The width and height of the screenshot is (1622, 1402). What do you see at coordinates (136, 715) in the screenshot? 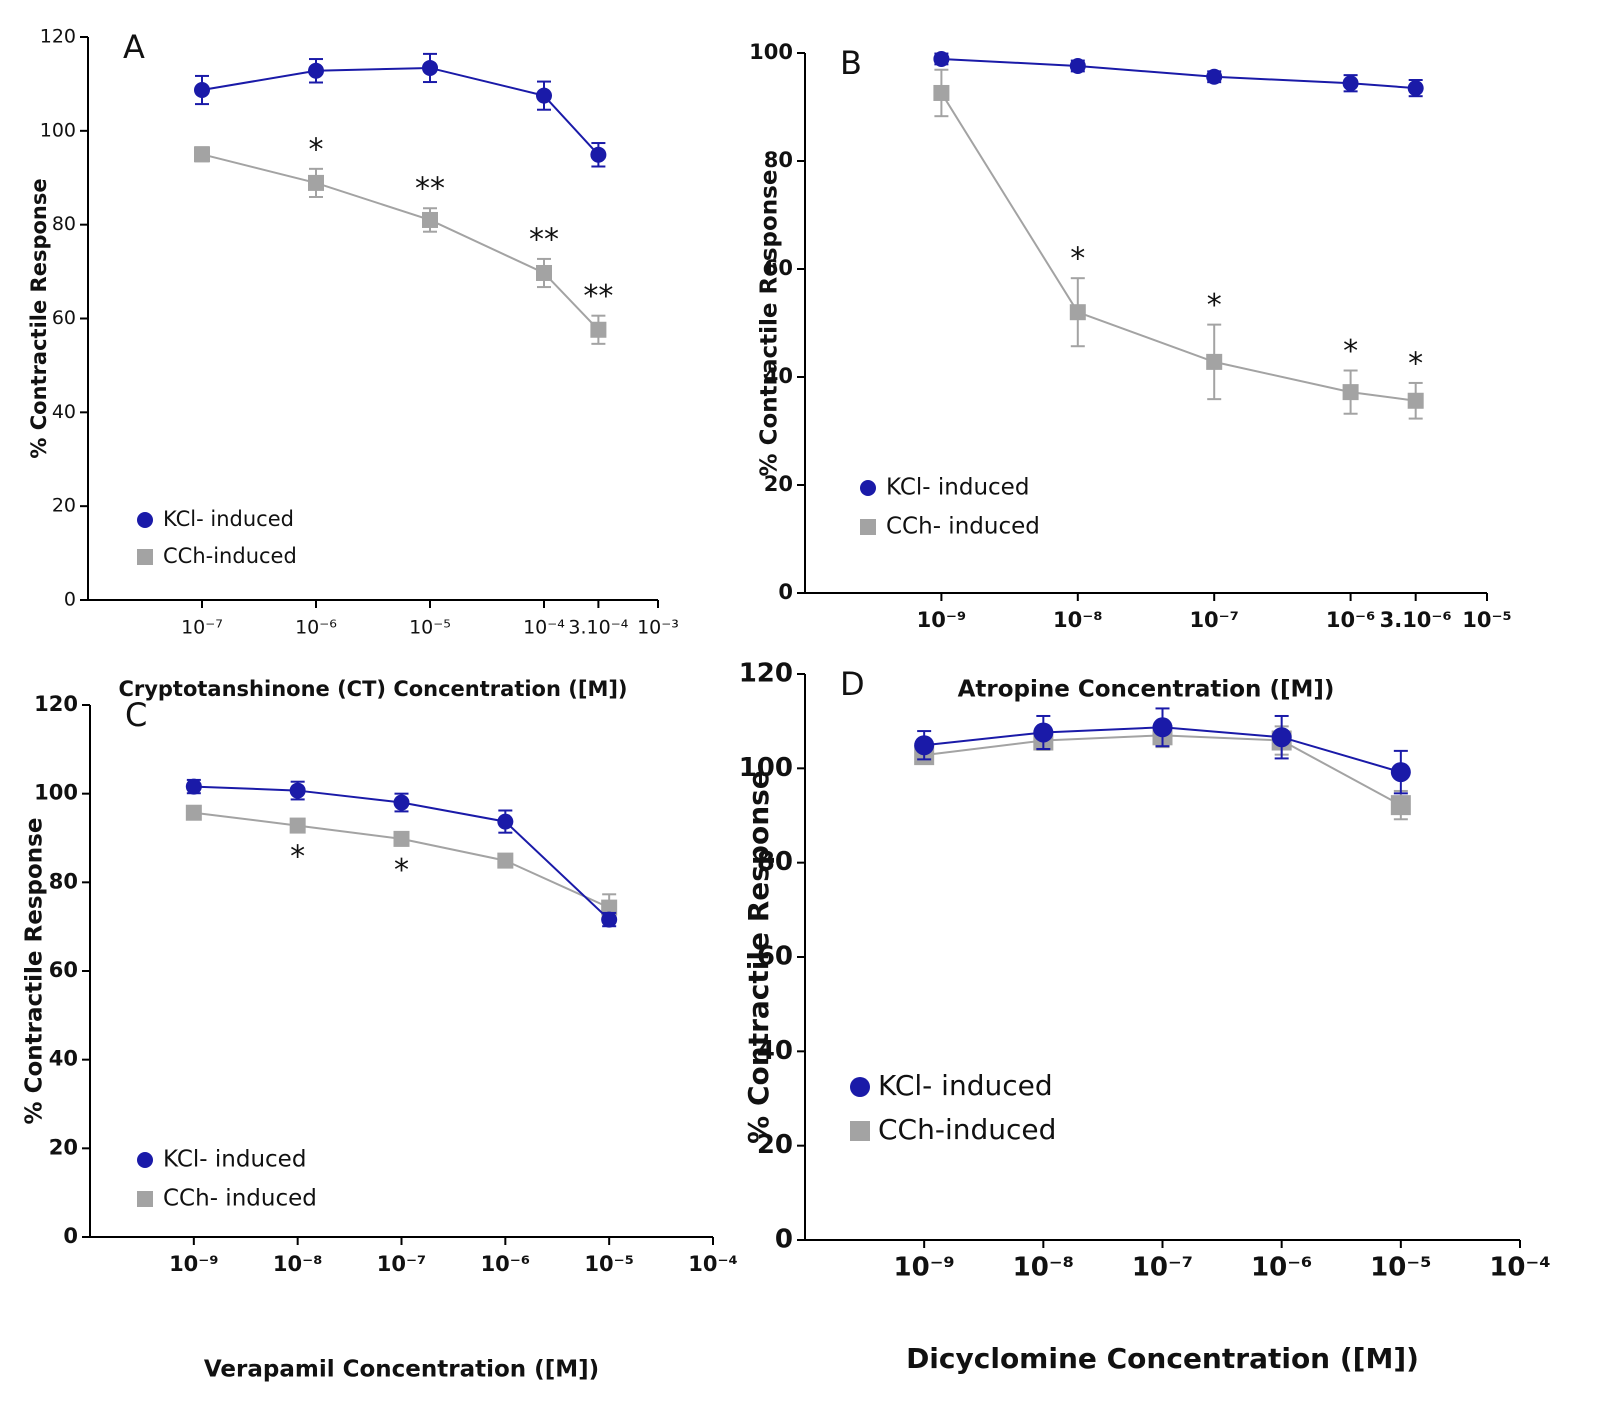
I see `panel-label: C` at bounding box center [136, 715].